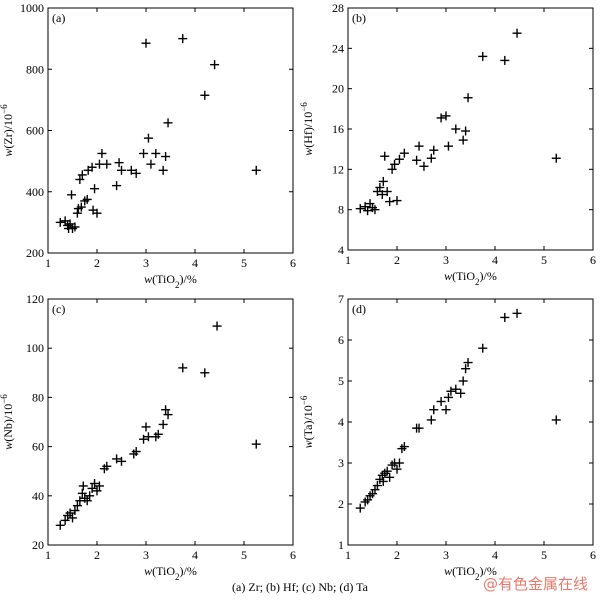  What do you see at coordinates (308, 152) in the screenshot?
I see `y-axis-label-var: w` at bounding box center [308, 152].